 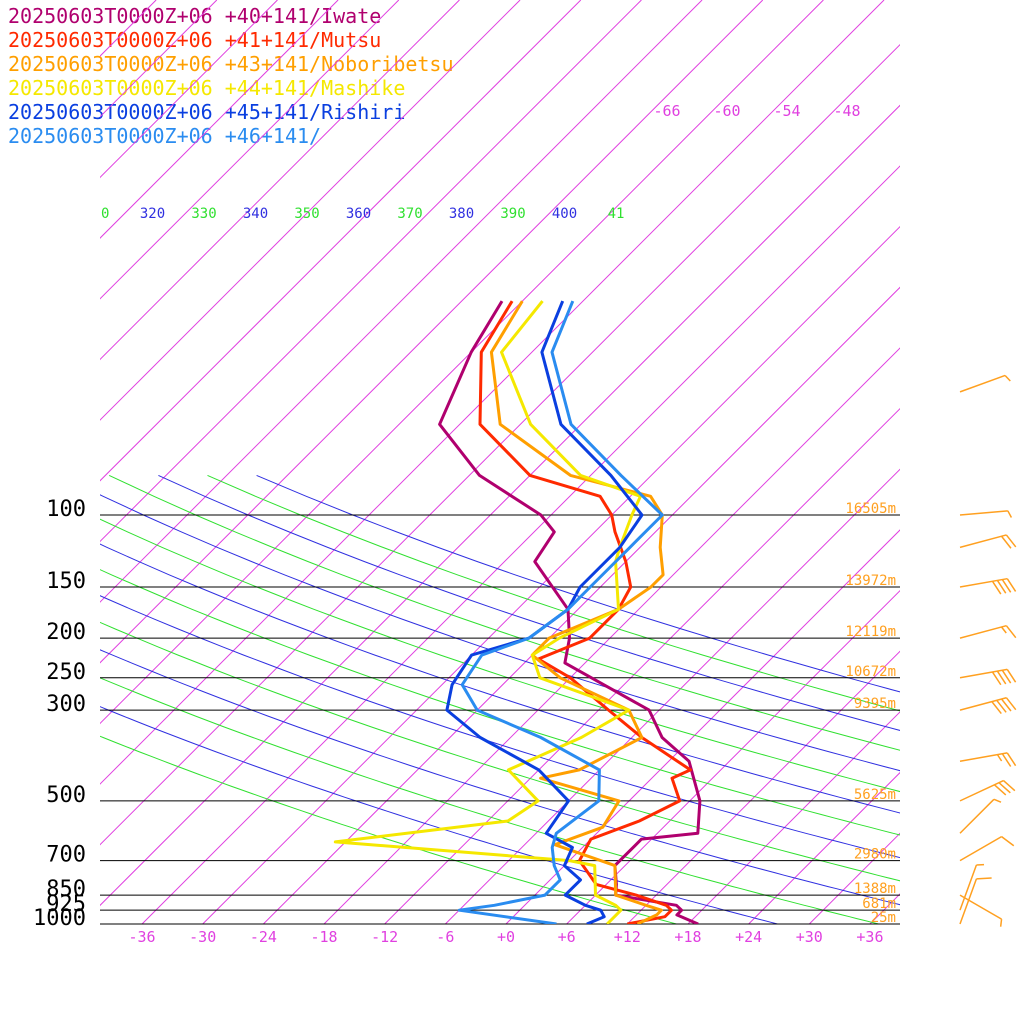 I want to click on pressure-label: 300, so click(x=66, y=704).